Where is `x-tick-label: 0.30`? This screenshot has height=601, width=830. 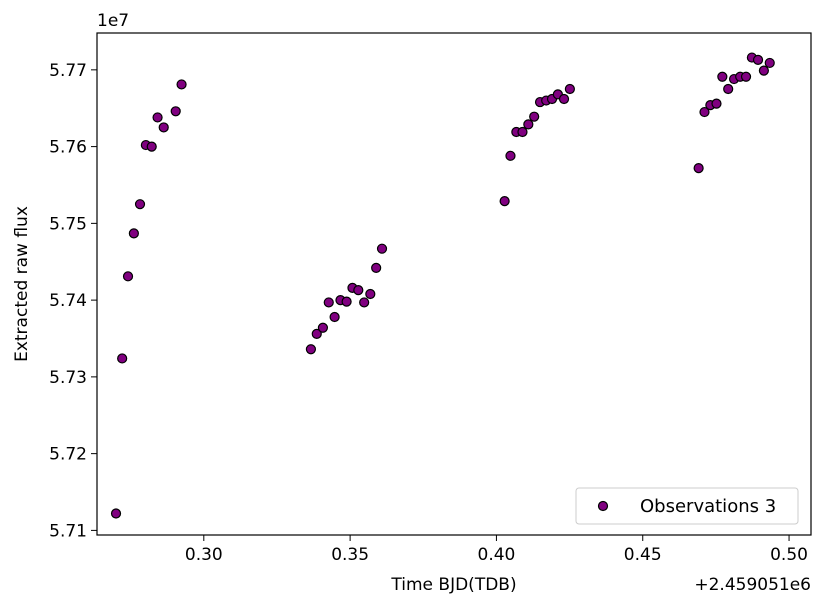
x-tick-label: 0.30 is located at coordinates (204, 555).